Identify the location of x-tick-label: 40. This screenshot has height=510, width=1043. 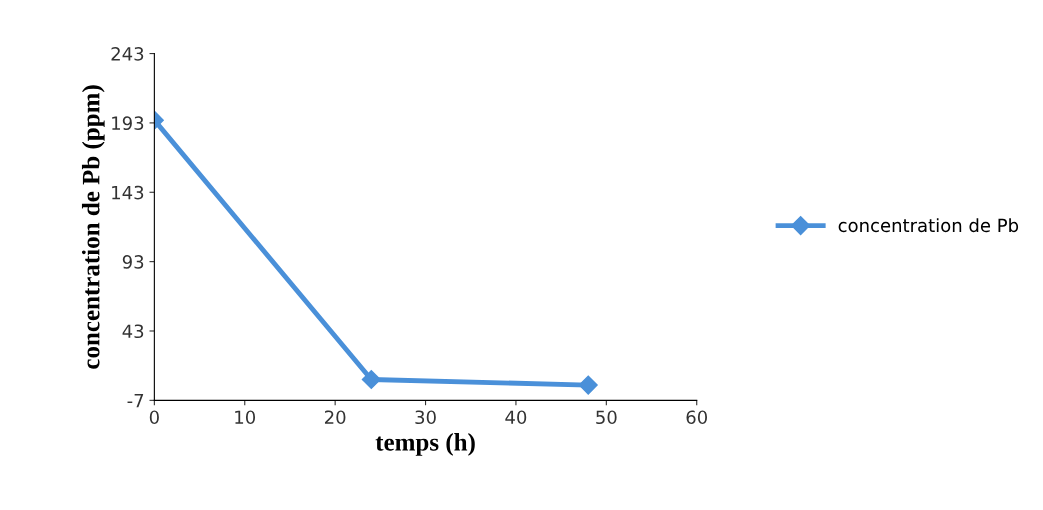
(516, 417).